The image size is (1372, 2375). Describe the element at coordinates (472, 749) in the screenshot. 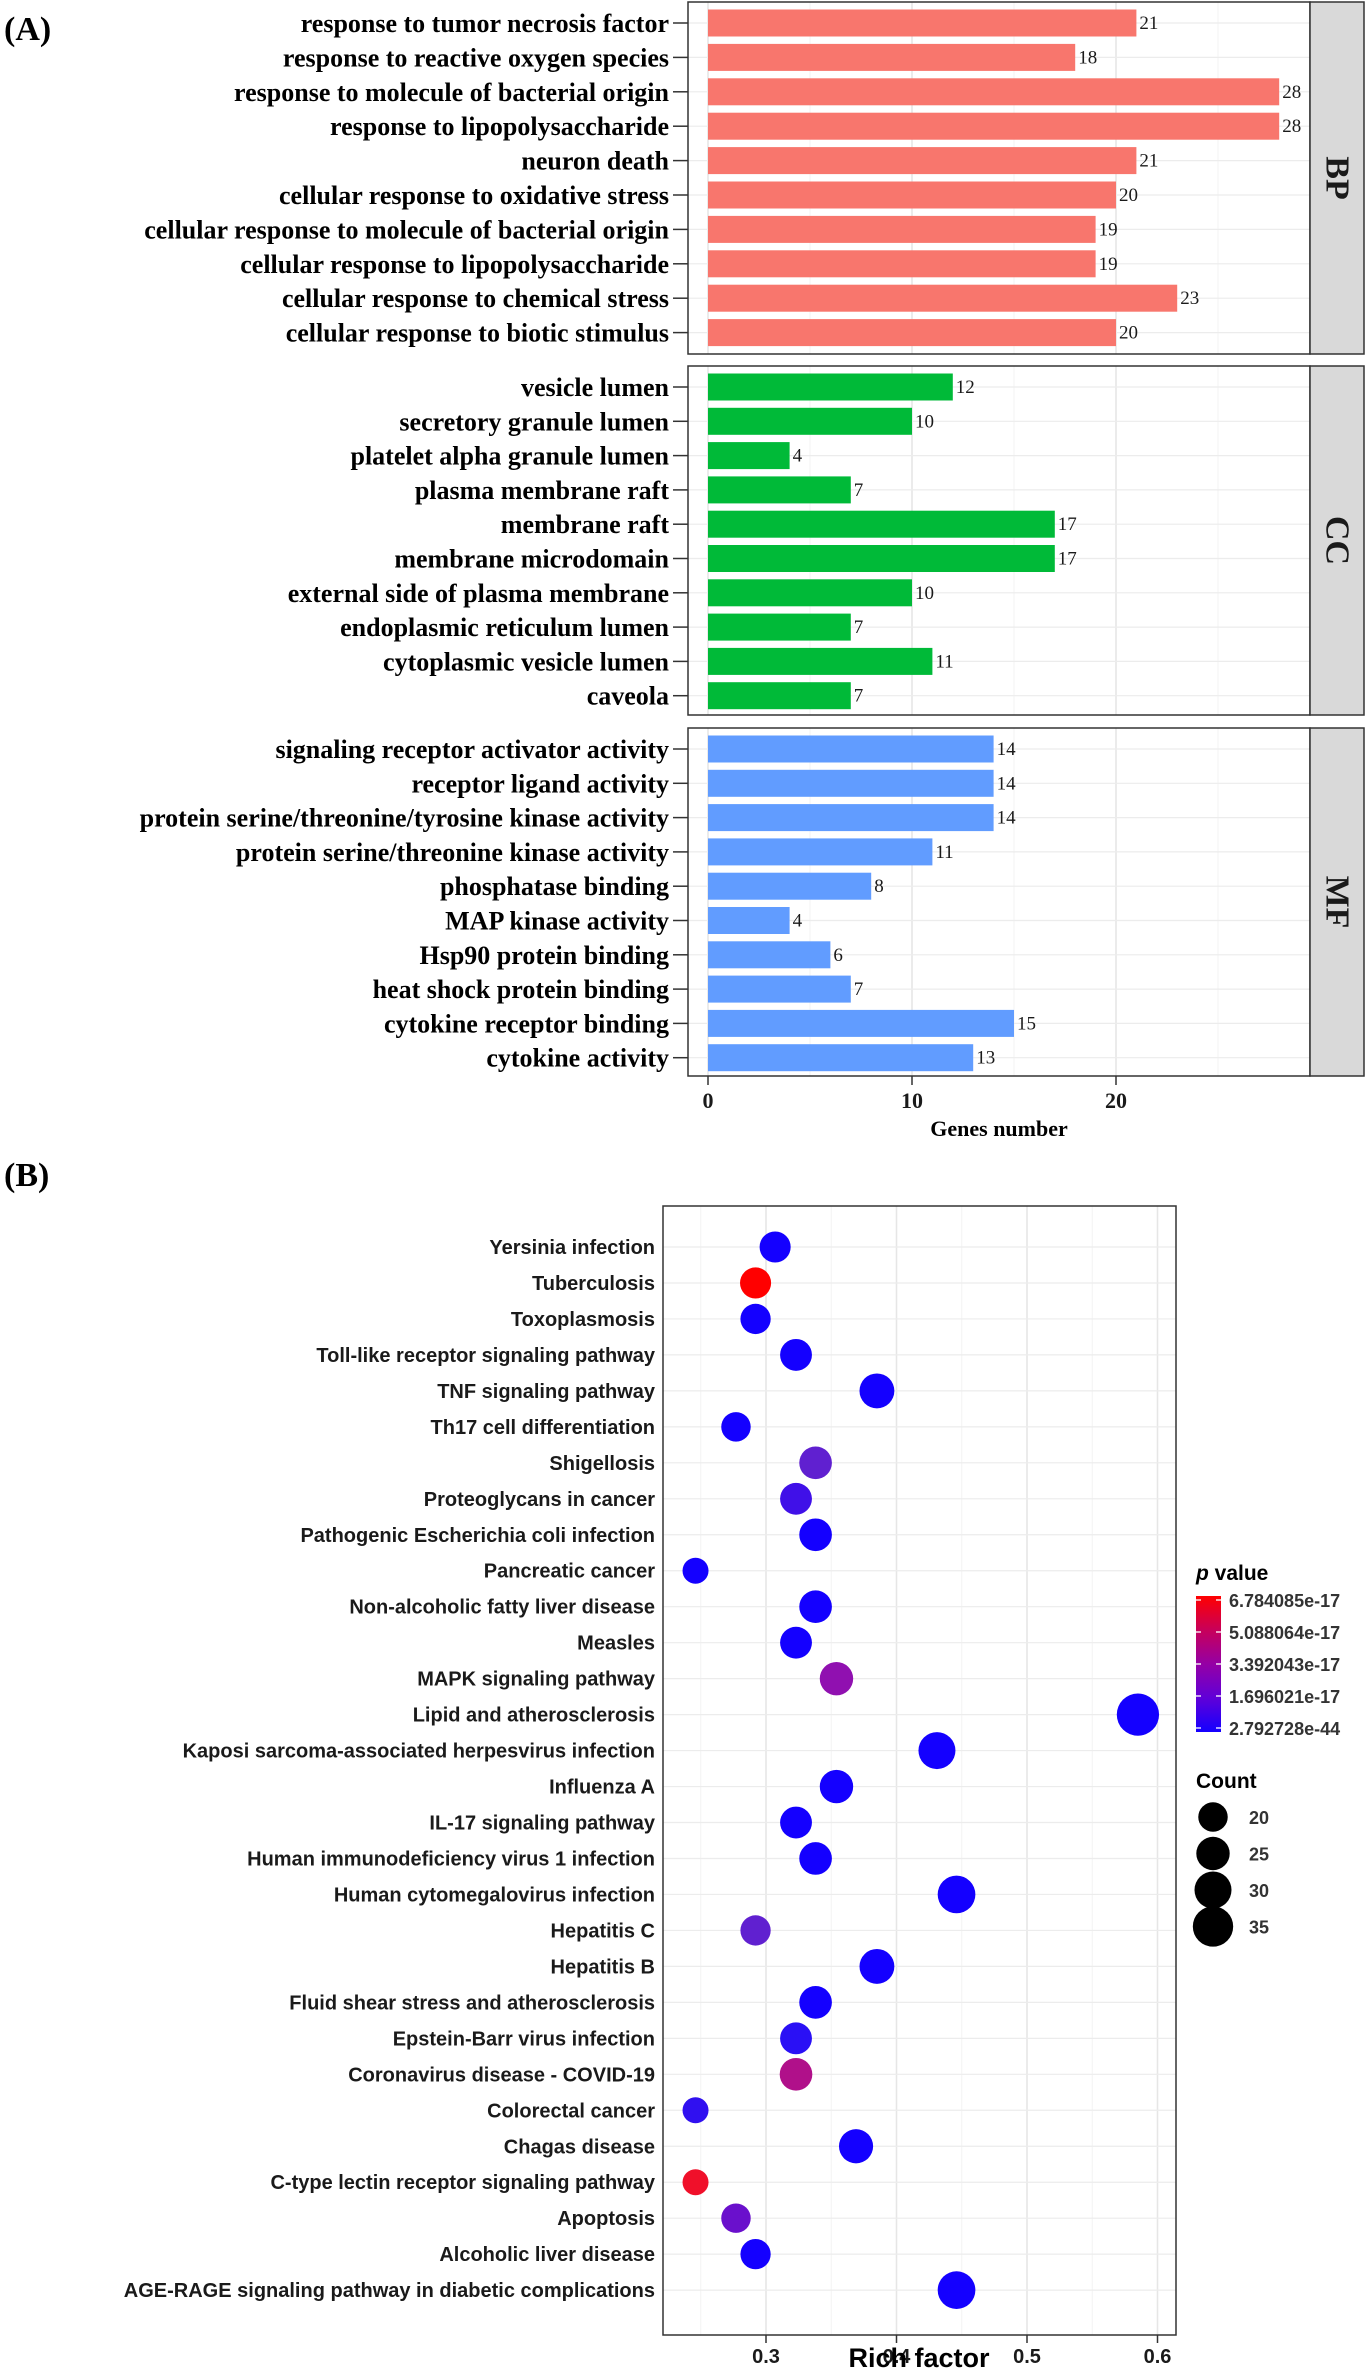

I see `category-label: signaling receptor activator activity` at that location.